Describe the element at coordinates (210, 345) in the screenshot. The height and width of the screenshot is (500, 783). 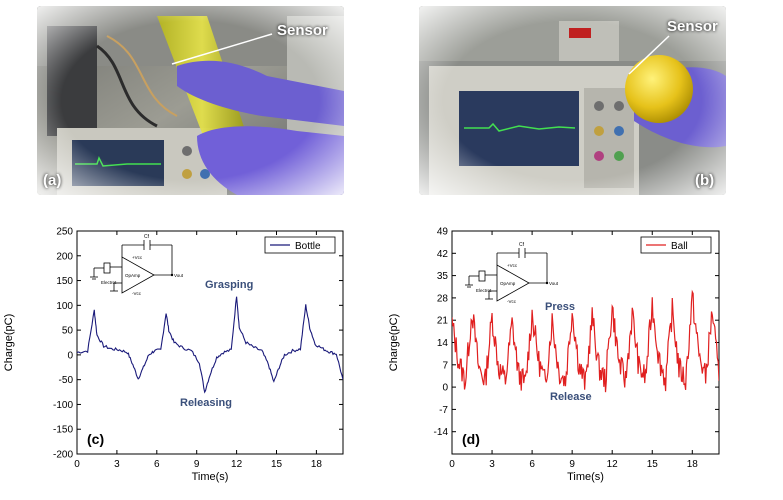
I see `series-line-bottle` at that location.